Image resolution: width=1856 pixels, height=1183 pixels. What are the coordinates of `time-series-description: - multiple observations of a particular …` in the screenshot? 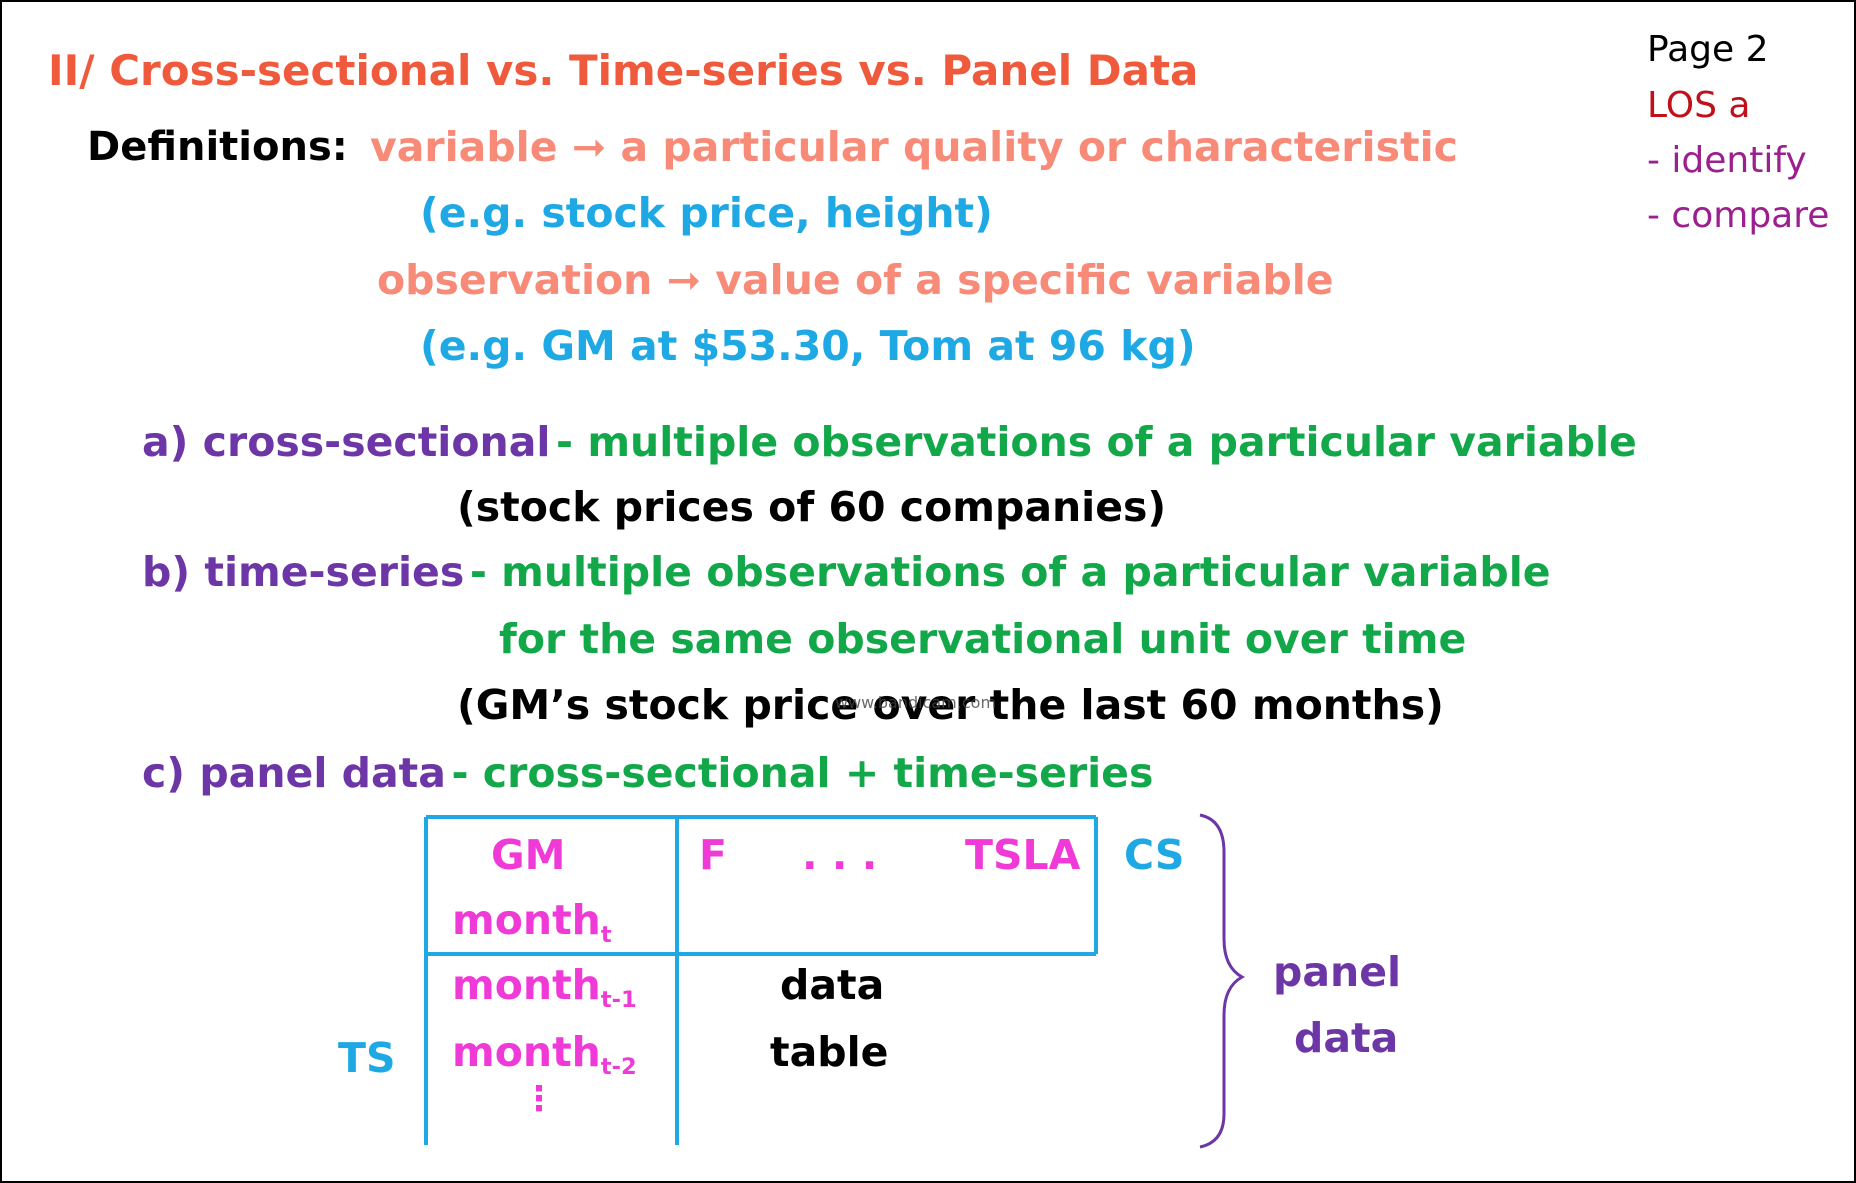 It's located at (1010, 572).